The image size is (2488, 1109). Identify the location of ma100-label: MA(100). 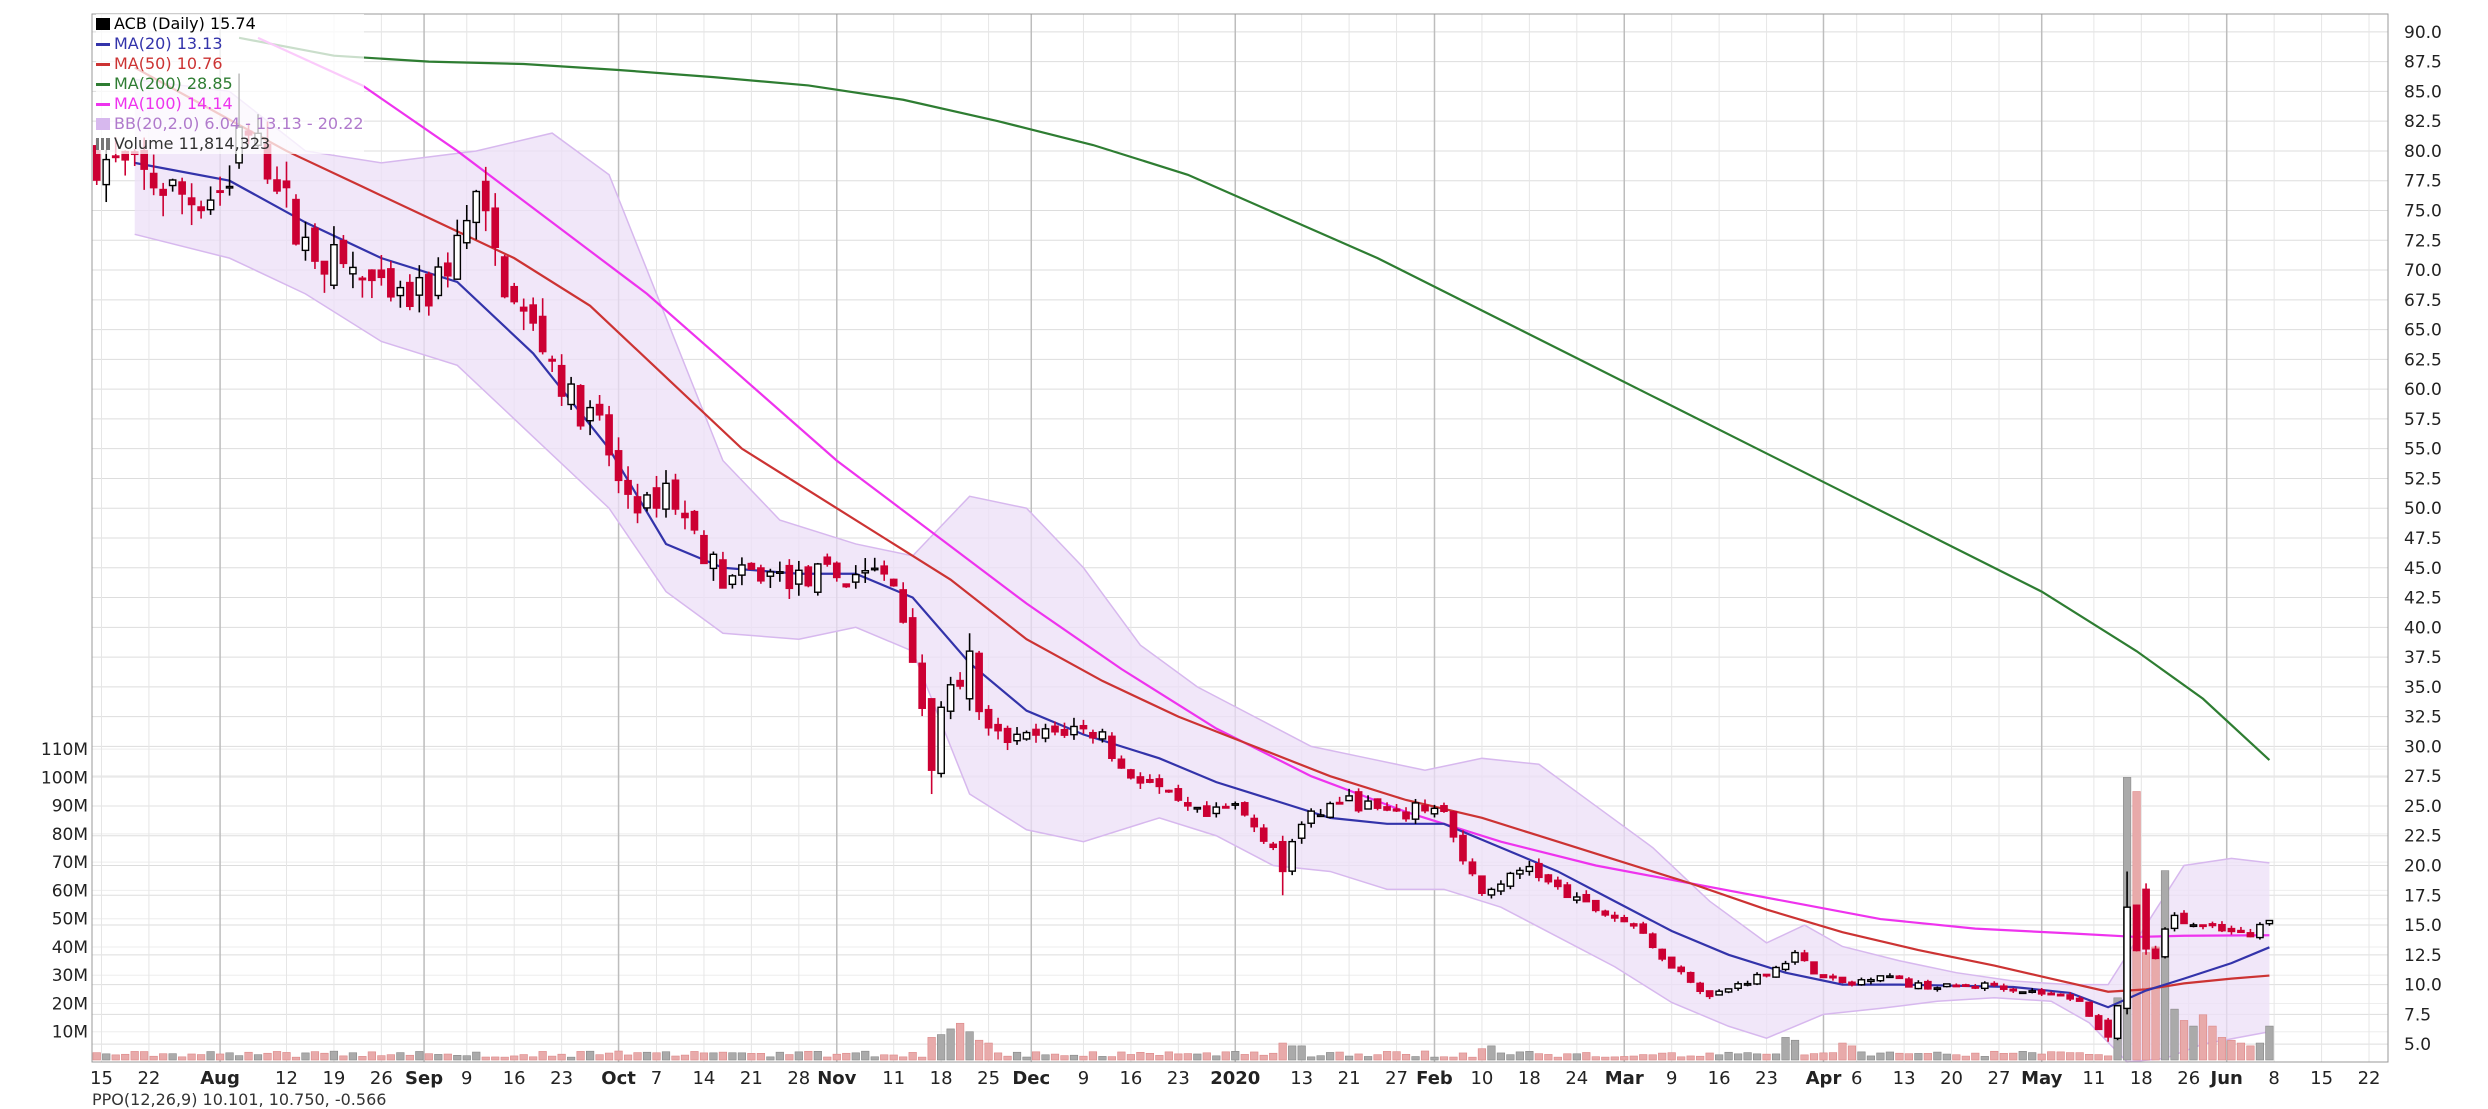
(148, 103).